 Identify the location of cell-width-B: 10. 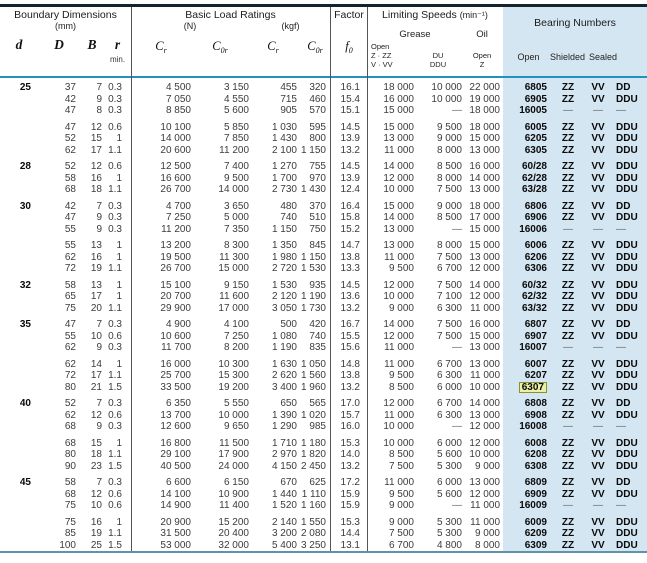
(96, 336).